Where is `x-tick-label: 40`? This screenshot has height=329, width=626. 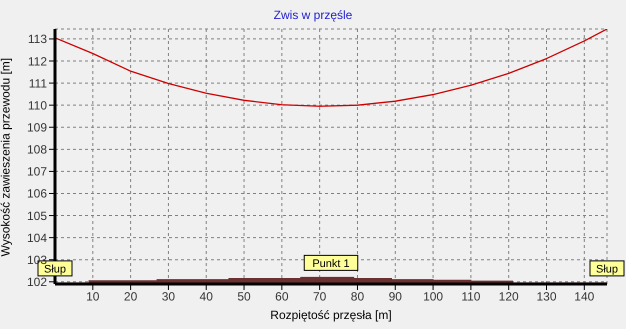
x-tick-label: 40 is located at coordinates (207, 297).